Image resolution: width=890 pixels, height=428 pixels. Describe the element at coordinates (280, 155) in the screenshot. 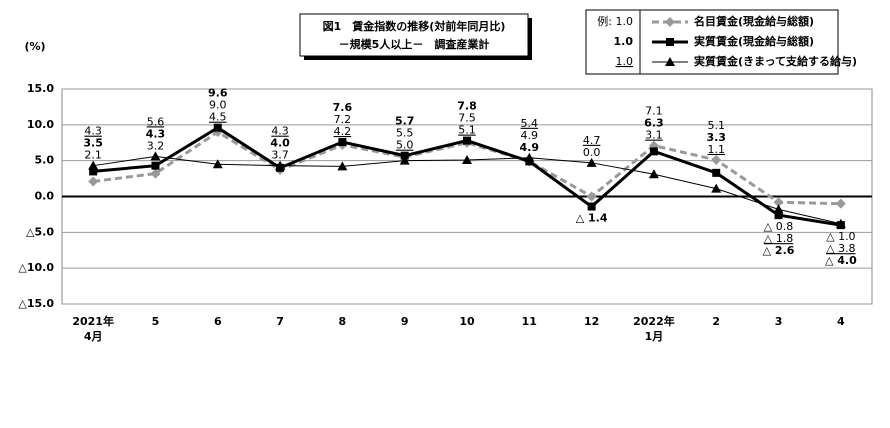

I see `value-label: 3.7` at that location.